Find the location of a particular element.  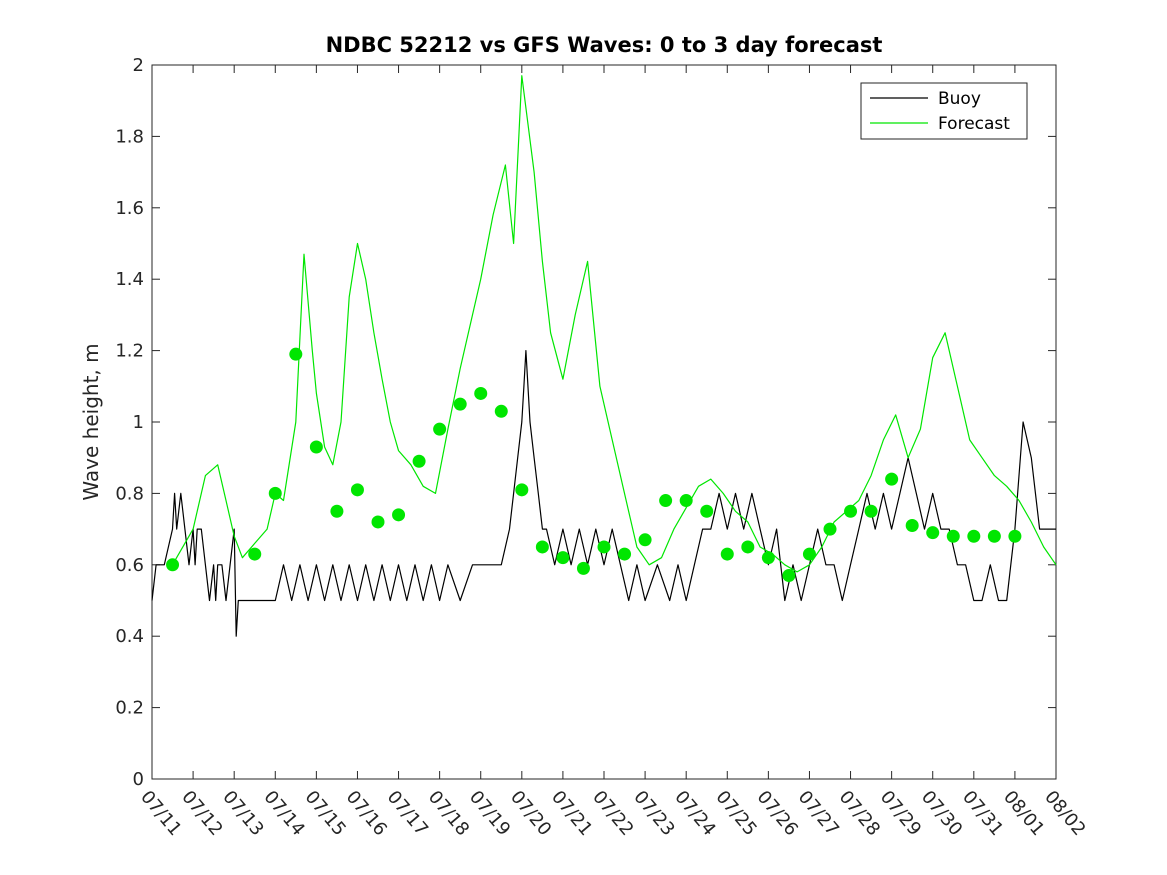

x-tick-label: 07/20 is located at coordinates (530, 813).